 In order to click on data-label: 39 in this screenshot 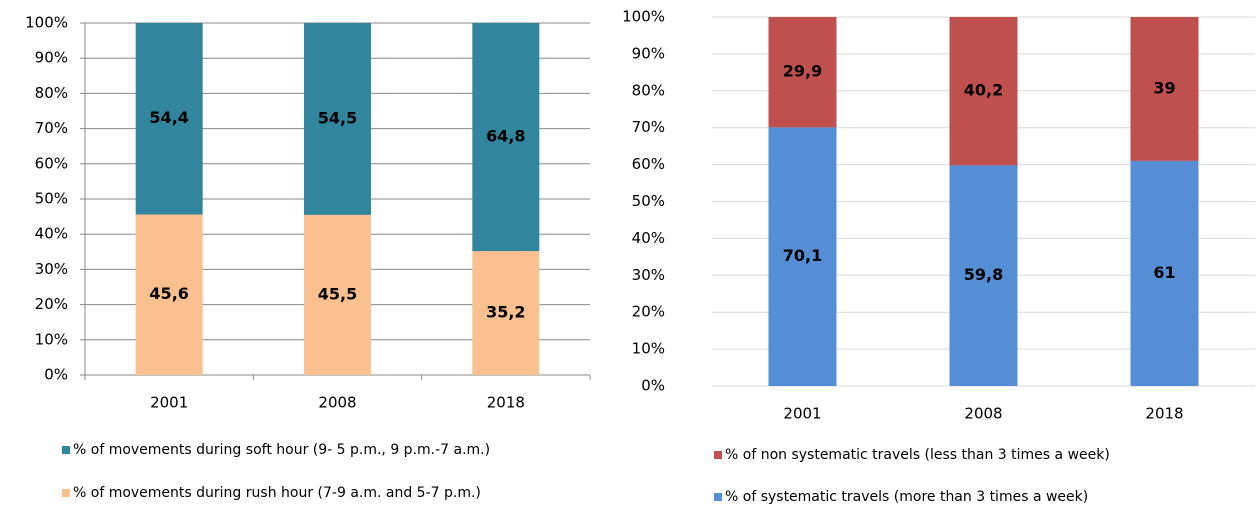, I will do `click(1164, 87)`.